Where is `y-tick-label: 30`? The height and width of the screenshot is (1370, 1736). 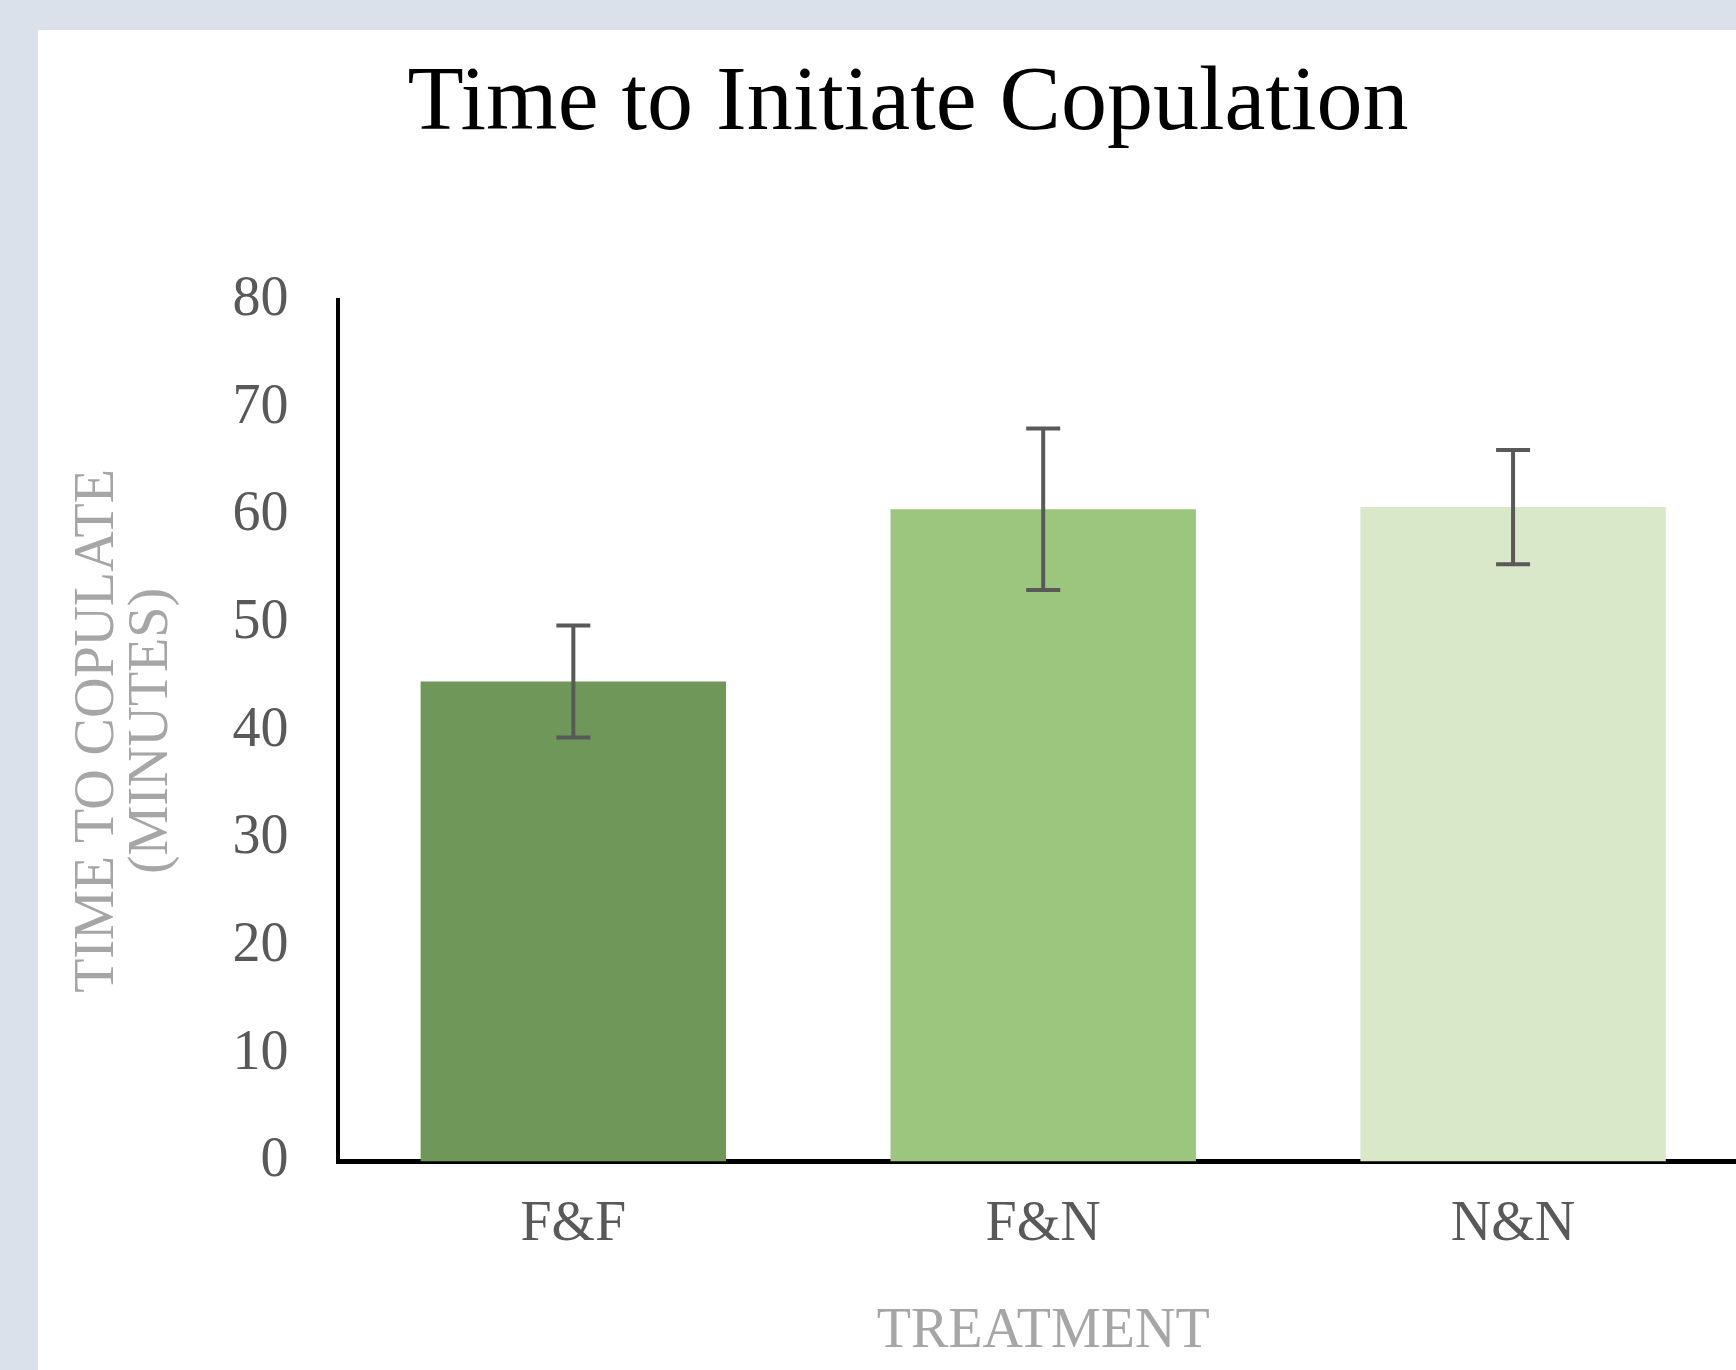
y-tick-label: 30 is located at coordinates (260, 834).